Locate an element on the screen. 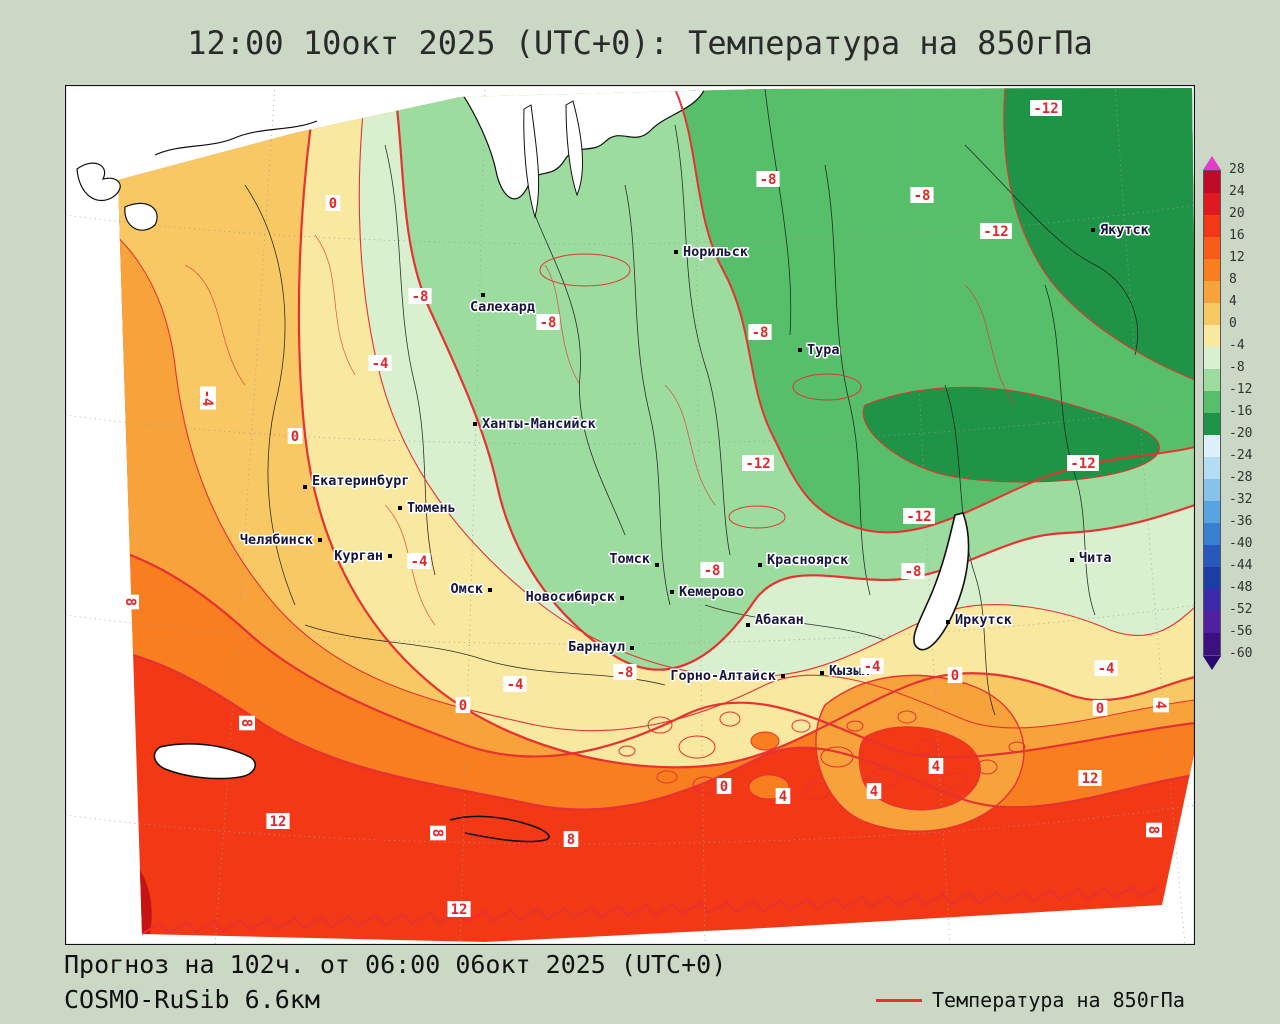 This screenshot has height=1024, width=1280. colorbar-bands is located at coordinates (1212, 413).